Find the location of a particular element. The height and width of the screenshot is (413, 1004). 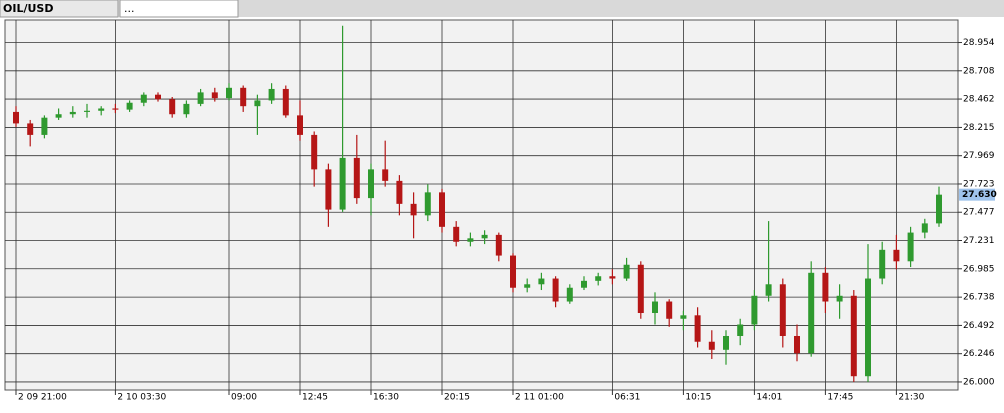

y-tick-label: 26.738 is located at coordinates (979, 298).